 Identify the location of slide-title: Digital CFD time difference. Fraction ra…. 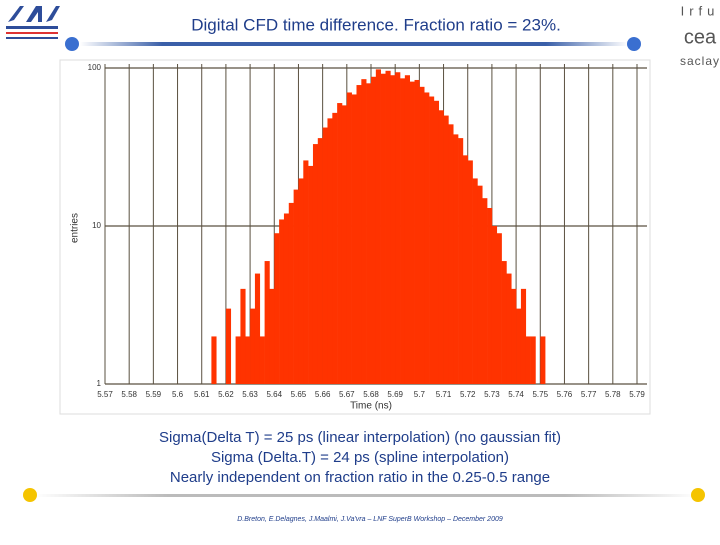
(376, 24).